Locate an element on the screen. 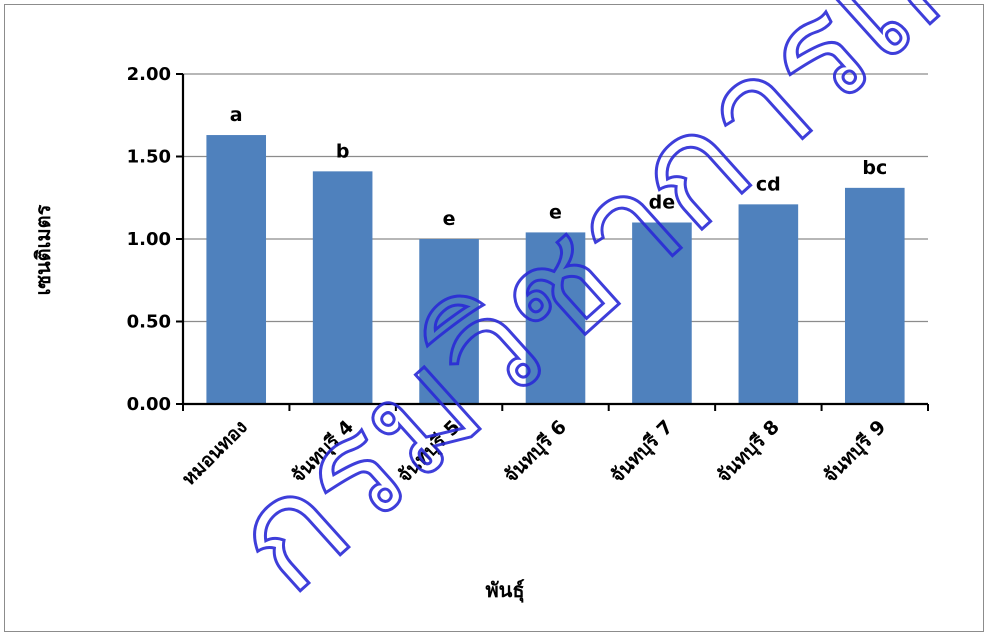 Image resolution: width=988 pixels, height=636 pixels. x-tick-label: จันทบุรี 7 is located at coordinates (642, 452).